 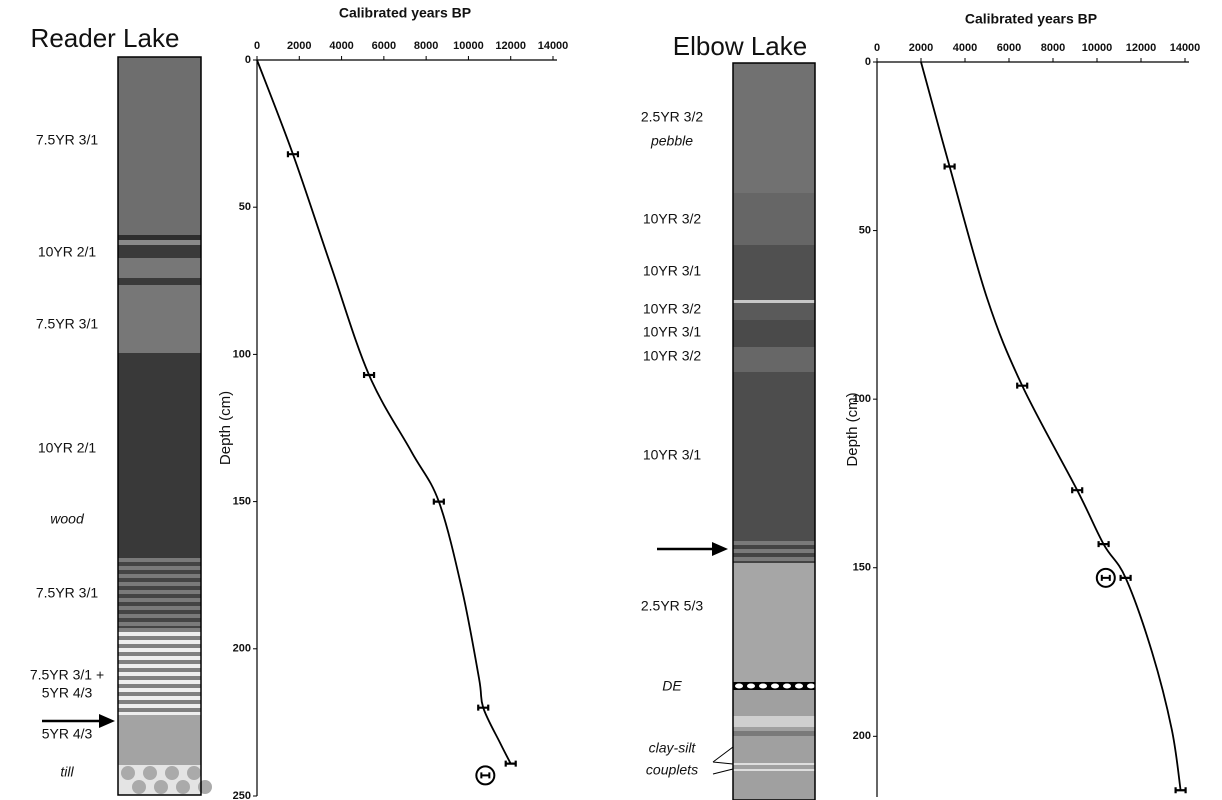 What do you see at coordinates (257, 46) in the screenshot?
I see `x-tick-label: 0` at bounding box center [257, 46].